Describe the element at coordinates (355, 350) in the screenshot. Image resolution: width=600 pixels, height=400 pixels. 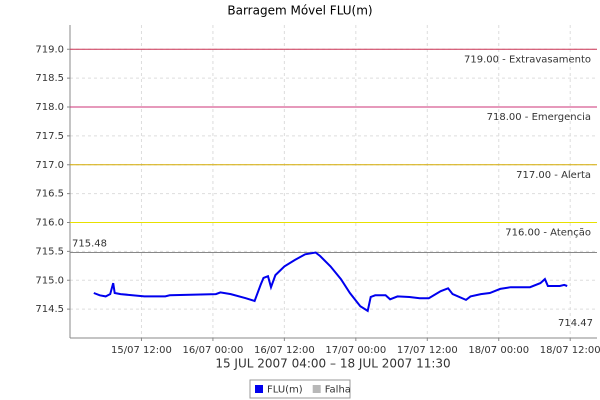
I see `x-tick-label: 17/07 00:00` at that location.